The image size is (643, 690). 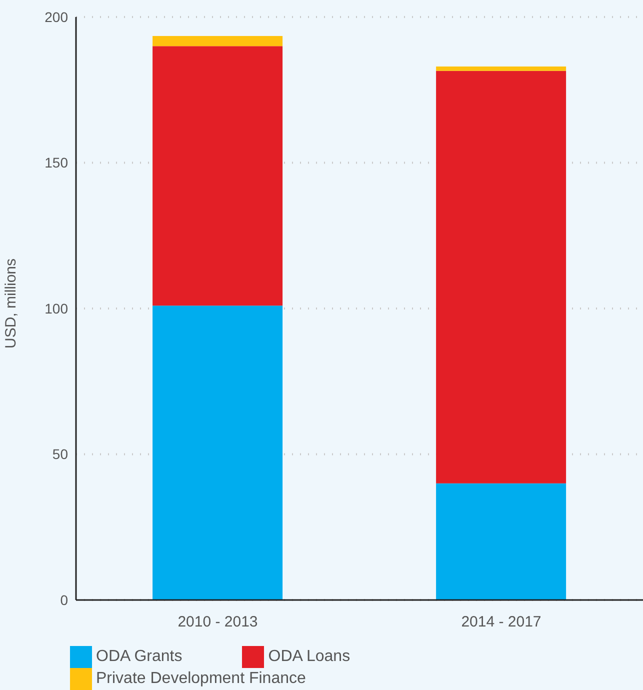 I want to click on x-tick-label: 2014 - 2017, so click(x=501, y=622).